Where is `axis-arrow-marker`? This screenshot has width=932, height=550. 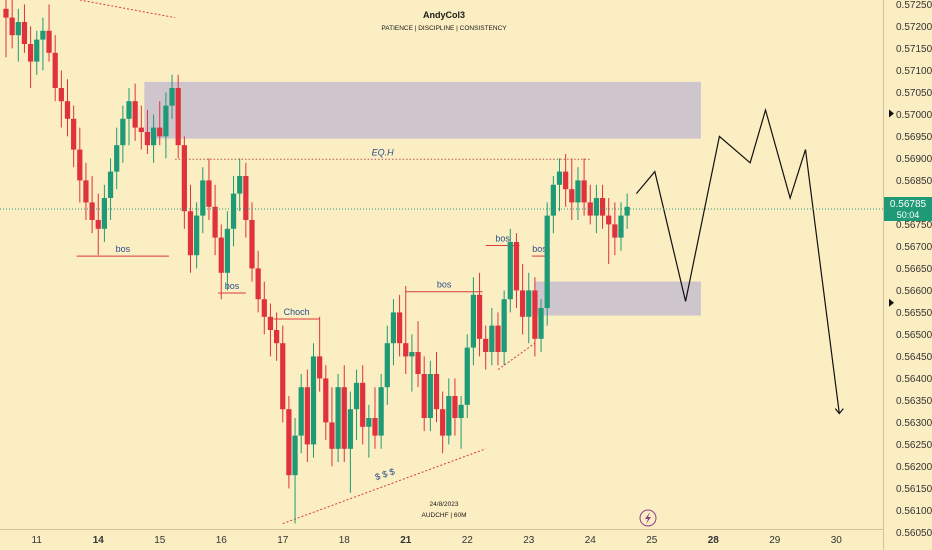
axis-arrow-marker is located at coordinates (891, 113).